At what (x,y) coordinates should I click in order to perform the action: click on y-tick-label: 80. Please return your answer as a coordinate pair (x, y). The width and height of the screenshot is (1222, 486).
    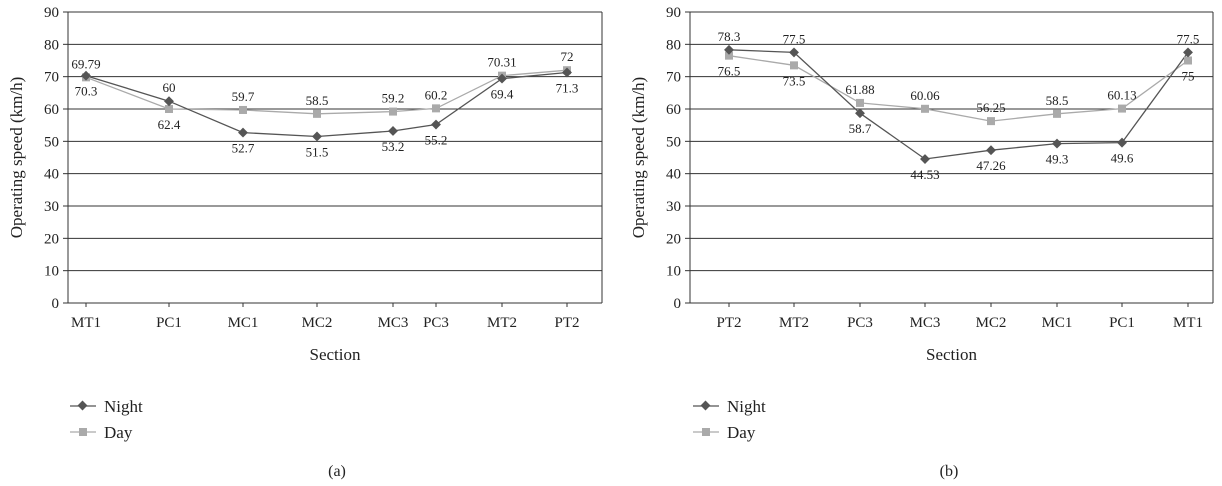
    Looking at the image, I should click on (673, 45).